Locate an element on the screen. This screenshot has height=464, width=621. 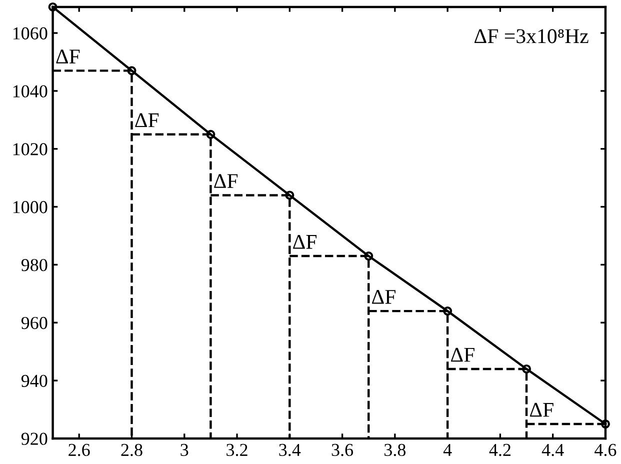
y-tick-label: 960 is located at coordinates (34, 323).